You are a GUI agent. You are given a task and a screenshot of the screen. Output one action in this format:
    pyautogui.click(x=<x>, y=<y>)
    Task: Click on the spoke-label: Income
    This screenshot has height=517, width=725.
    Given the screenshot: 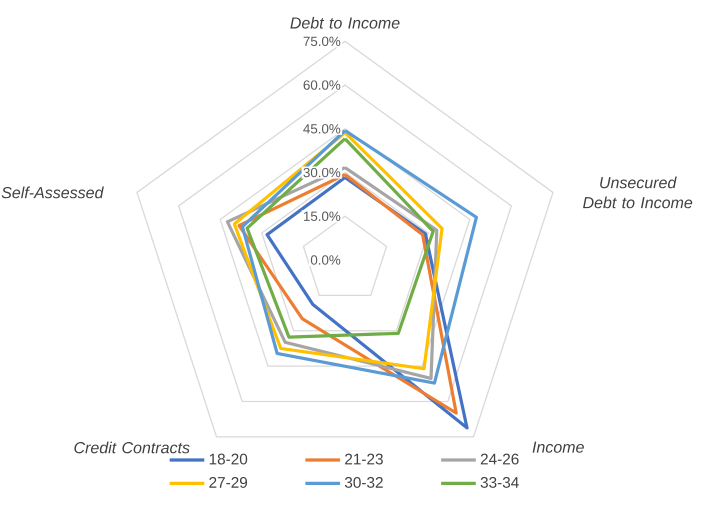 What is the action you would take?
    pyautogui.click(x=558, y=447)
    